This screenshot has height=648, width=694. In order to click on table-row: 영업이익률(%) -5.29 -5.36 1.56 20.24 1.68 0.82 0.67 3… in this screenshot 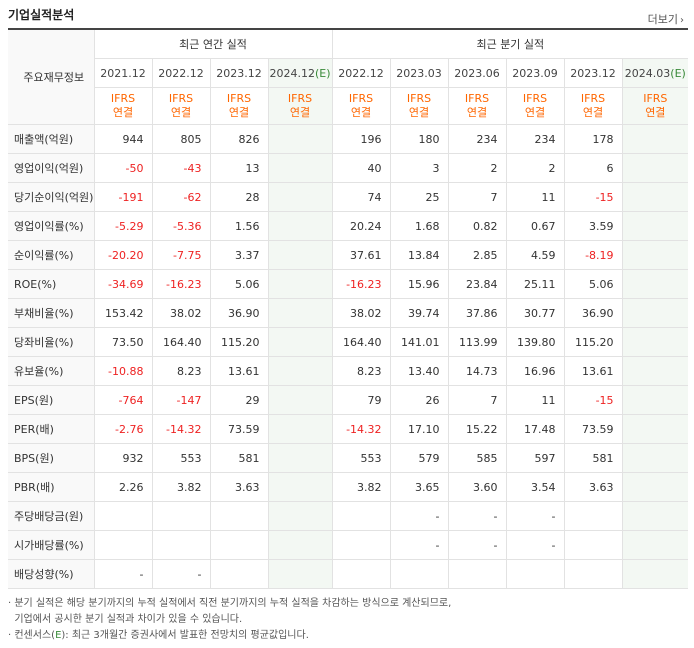, I will do `click(348, 226)`.